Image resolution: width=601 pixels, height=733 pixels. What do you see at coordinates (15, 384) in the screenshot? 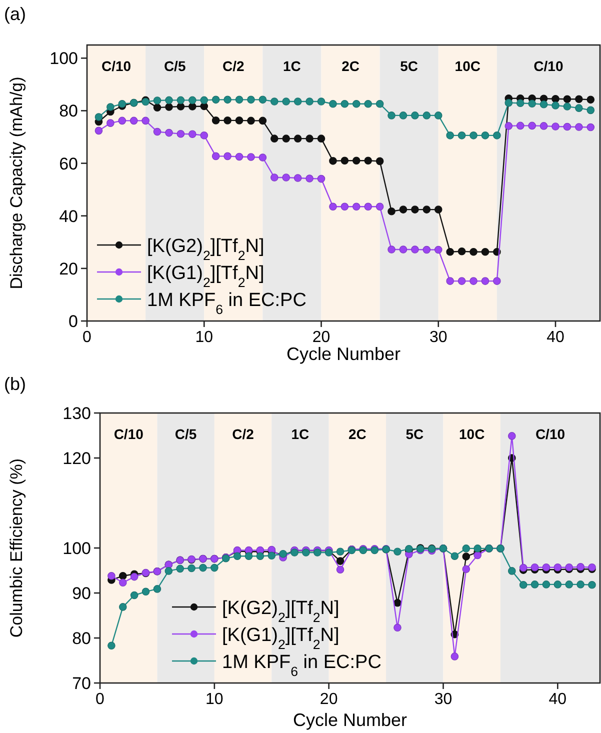
I see `chart-title: (b)` at bounding box center [15, 384].